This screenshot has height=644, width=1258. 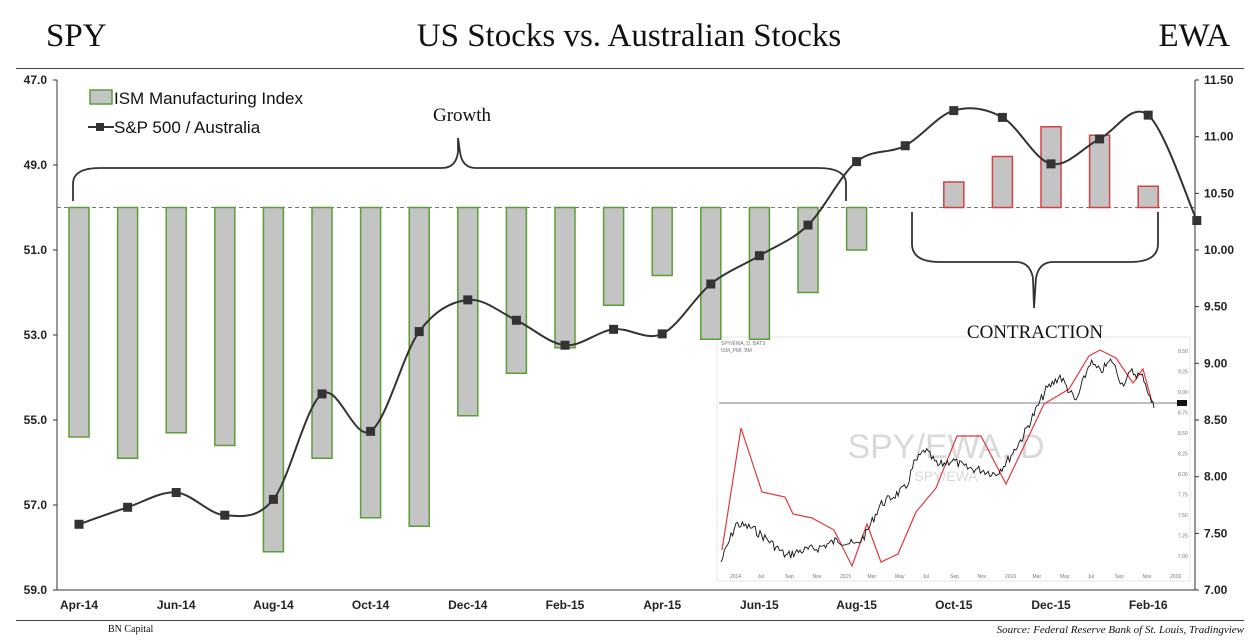 I want to click on inset-y-label: 9.50, so click(x=1183, y=352).